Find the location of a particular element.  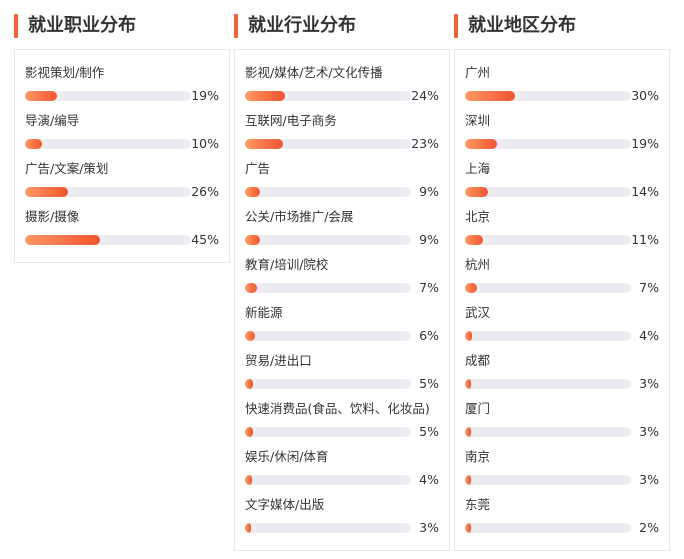

item-percent: 7% is located at coordinates (649, 287).